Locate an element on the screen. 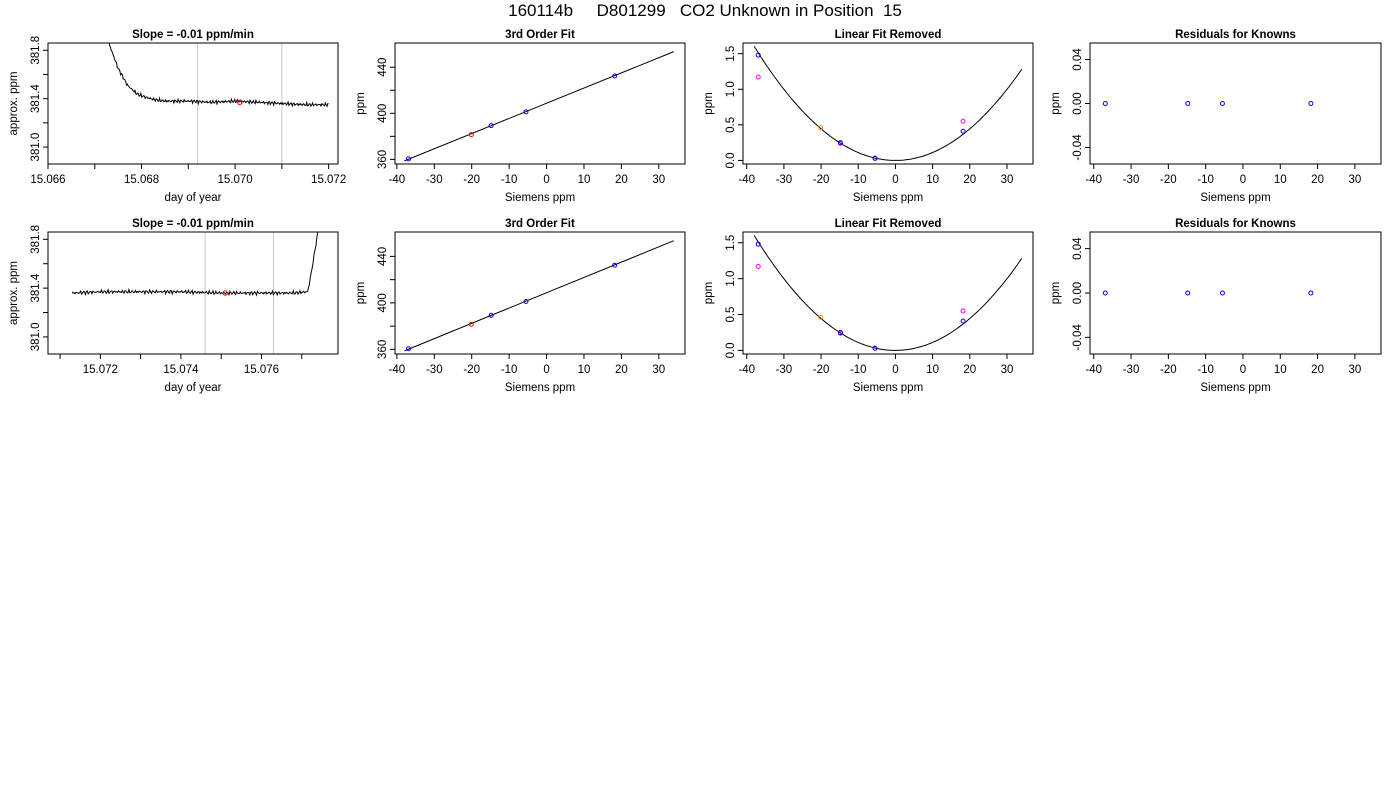  x-tick-label: 15.072 is located at coordinates (328, 180).